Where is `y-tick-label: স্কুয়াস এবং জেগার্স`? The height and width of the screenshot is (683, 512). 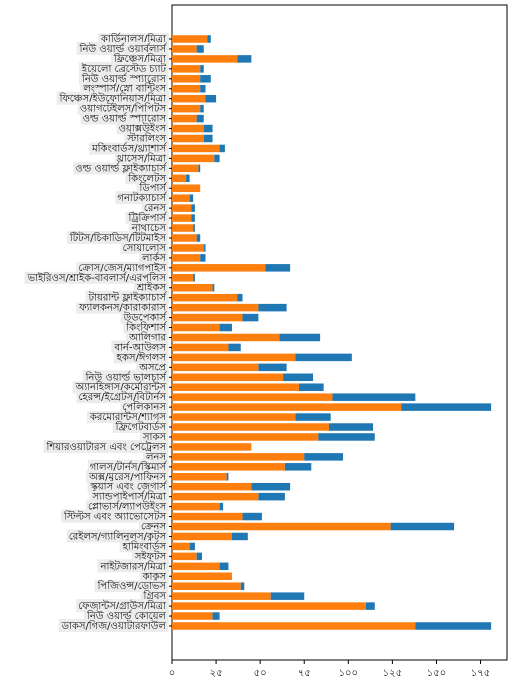
y-tick-label: স্কুয়াস এবং জেগার্স is located at coordinates (128, 487).